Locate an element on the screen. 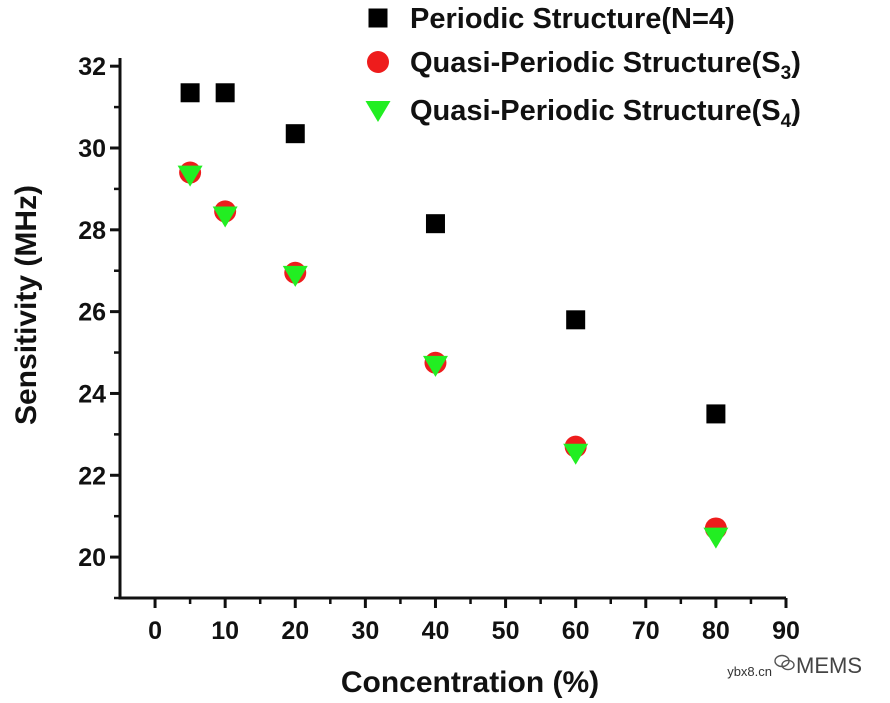  x-tick-label: 70 is located at coordinates (646, 631).